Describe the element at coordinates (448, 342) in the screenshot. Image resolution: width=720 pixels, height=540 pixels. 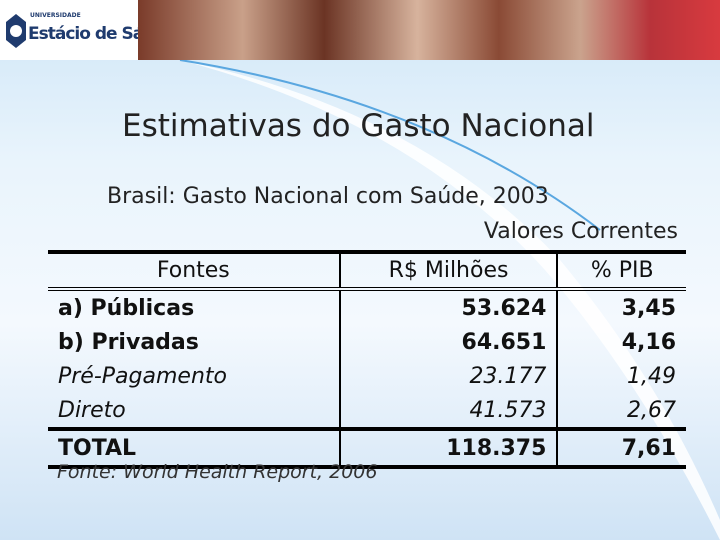
I see `table-cell: 64.651` at that location.